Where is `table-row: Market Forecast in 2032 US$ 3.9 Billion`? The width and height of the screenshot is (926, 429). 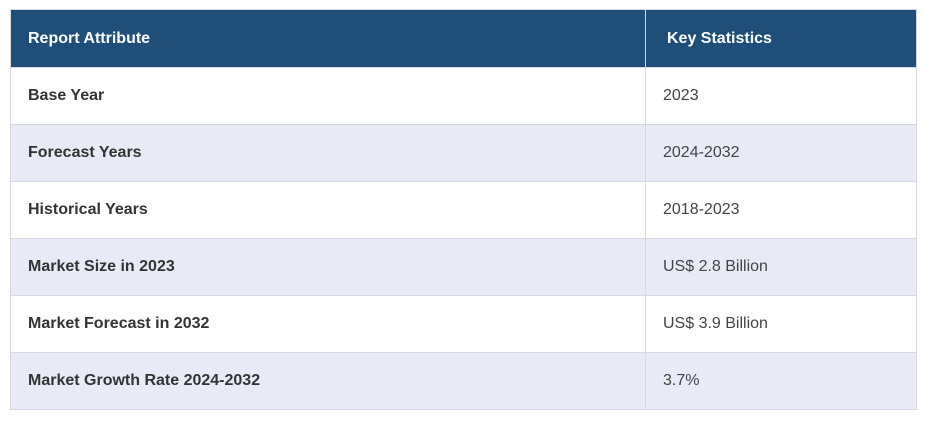
table-row: Market Forecast in 2032 US$ 3.9 Billion is located at coordinates (463, 323).